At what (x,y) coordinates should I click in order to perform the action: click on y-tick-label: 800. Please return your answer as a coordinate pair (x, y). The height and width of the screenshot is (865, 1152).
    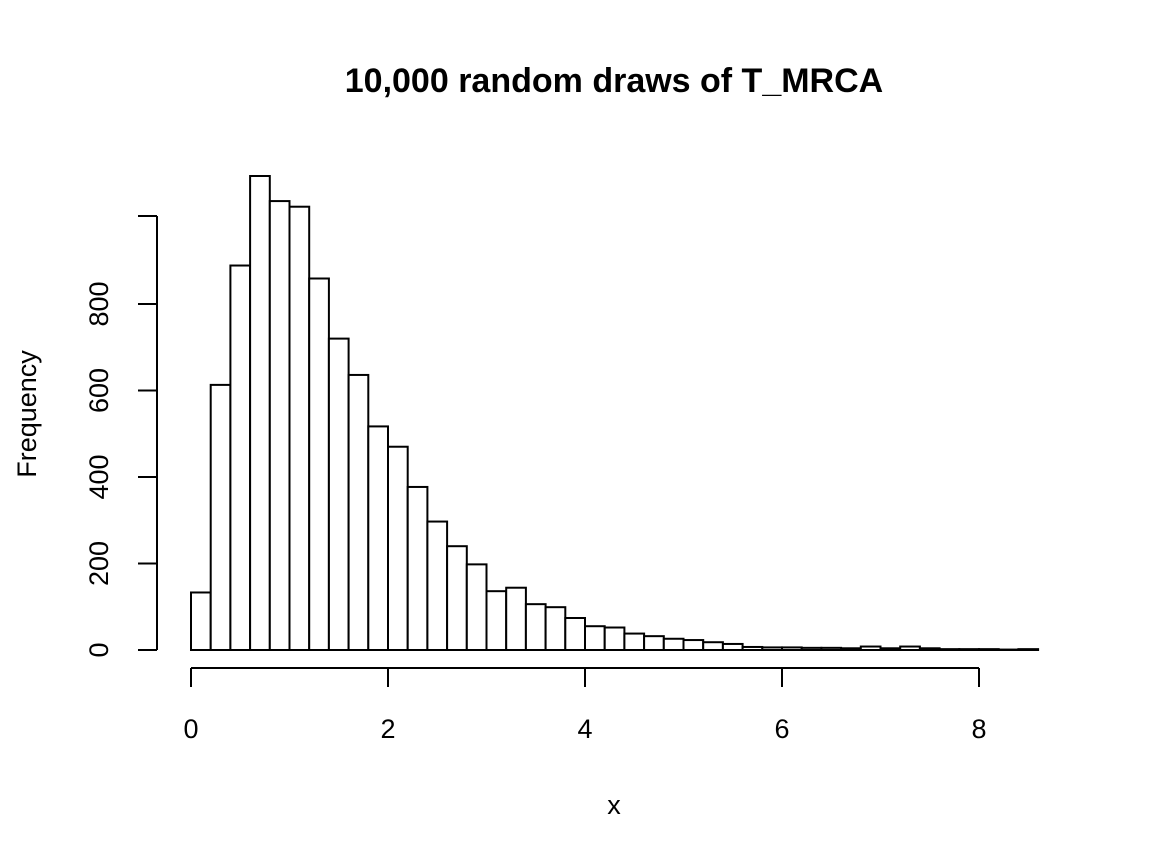
    Looking at the image, I should click on (99, 303).